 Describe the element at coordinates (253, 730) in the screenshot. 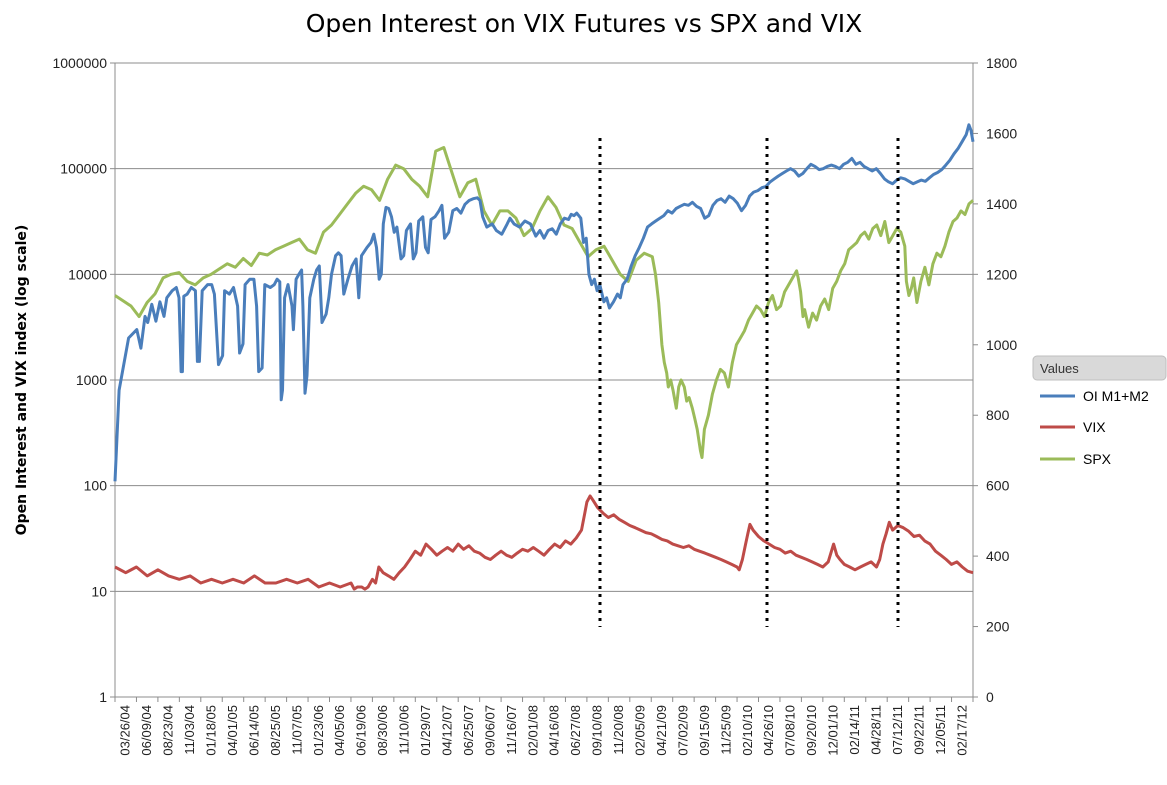

I see `x-tick-label: 06/14/05` at that location.